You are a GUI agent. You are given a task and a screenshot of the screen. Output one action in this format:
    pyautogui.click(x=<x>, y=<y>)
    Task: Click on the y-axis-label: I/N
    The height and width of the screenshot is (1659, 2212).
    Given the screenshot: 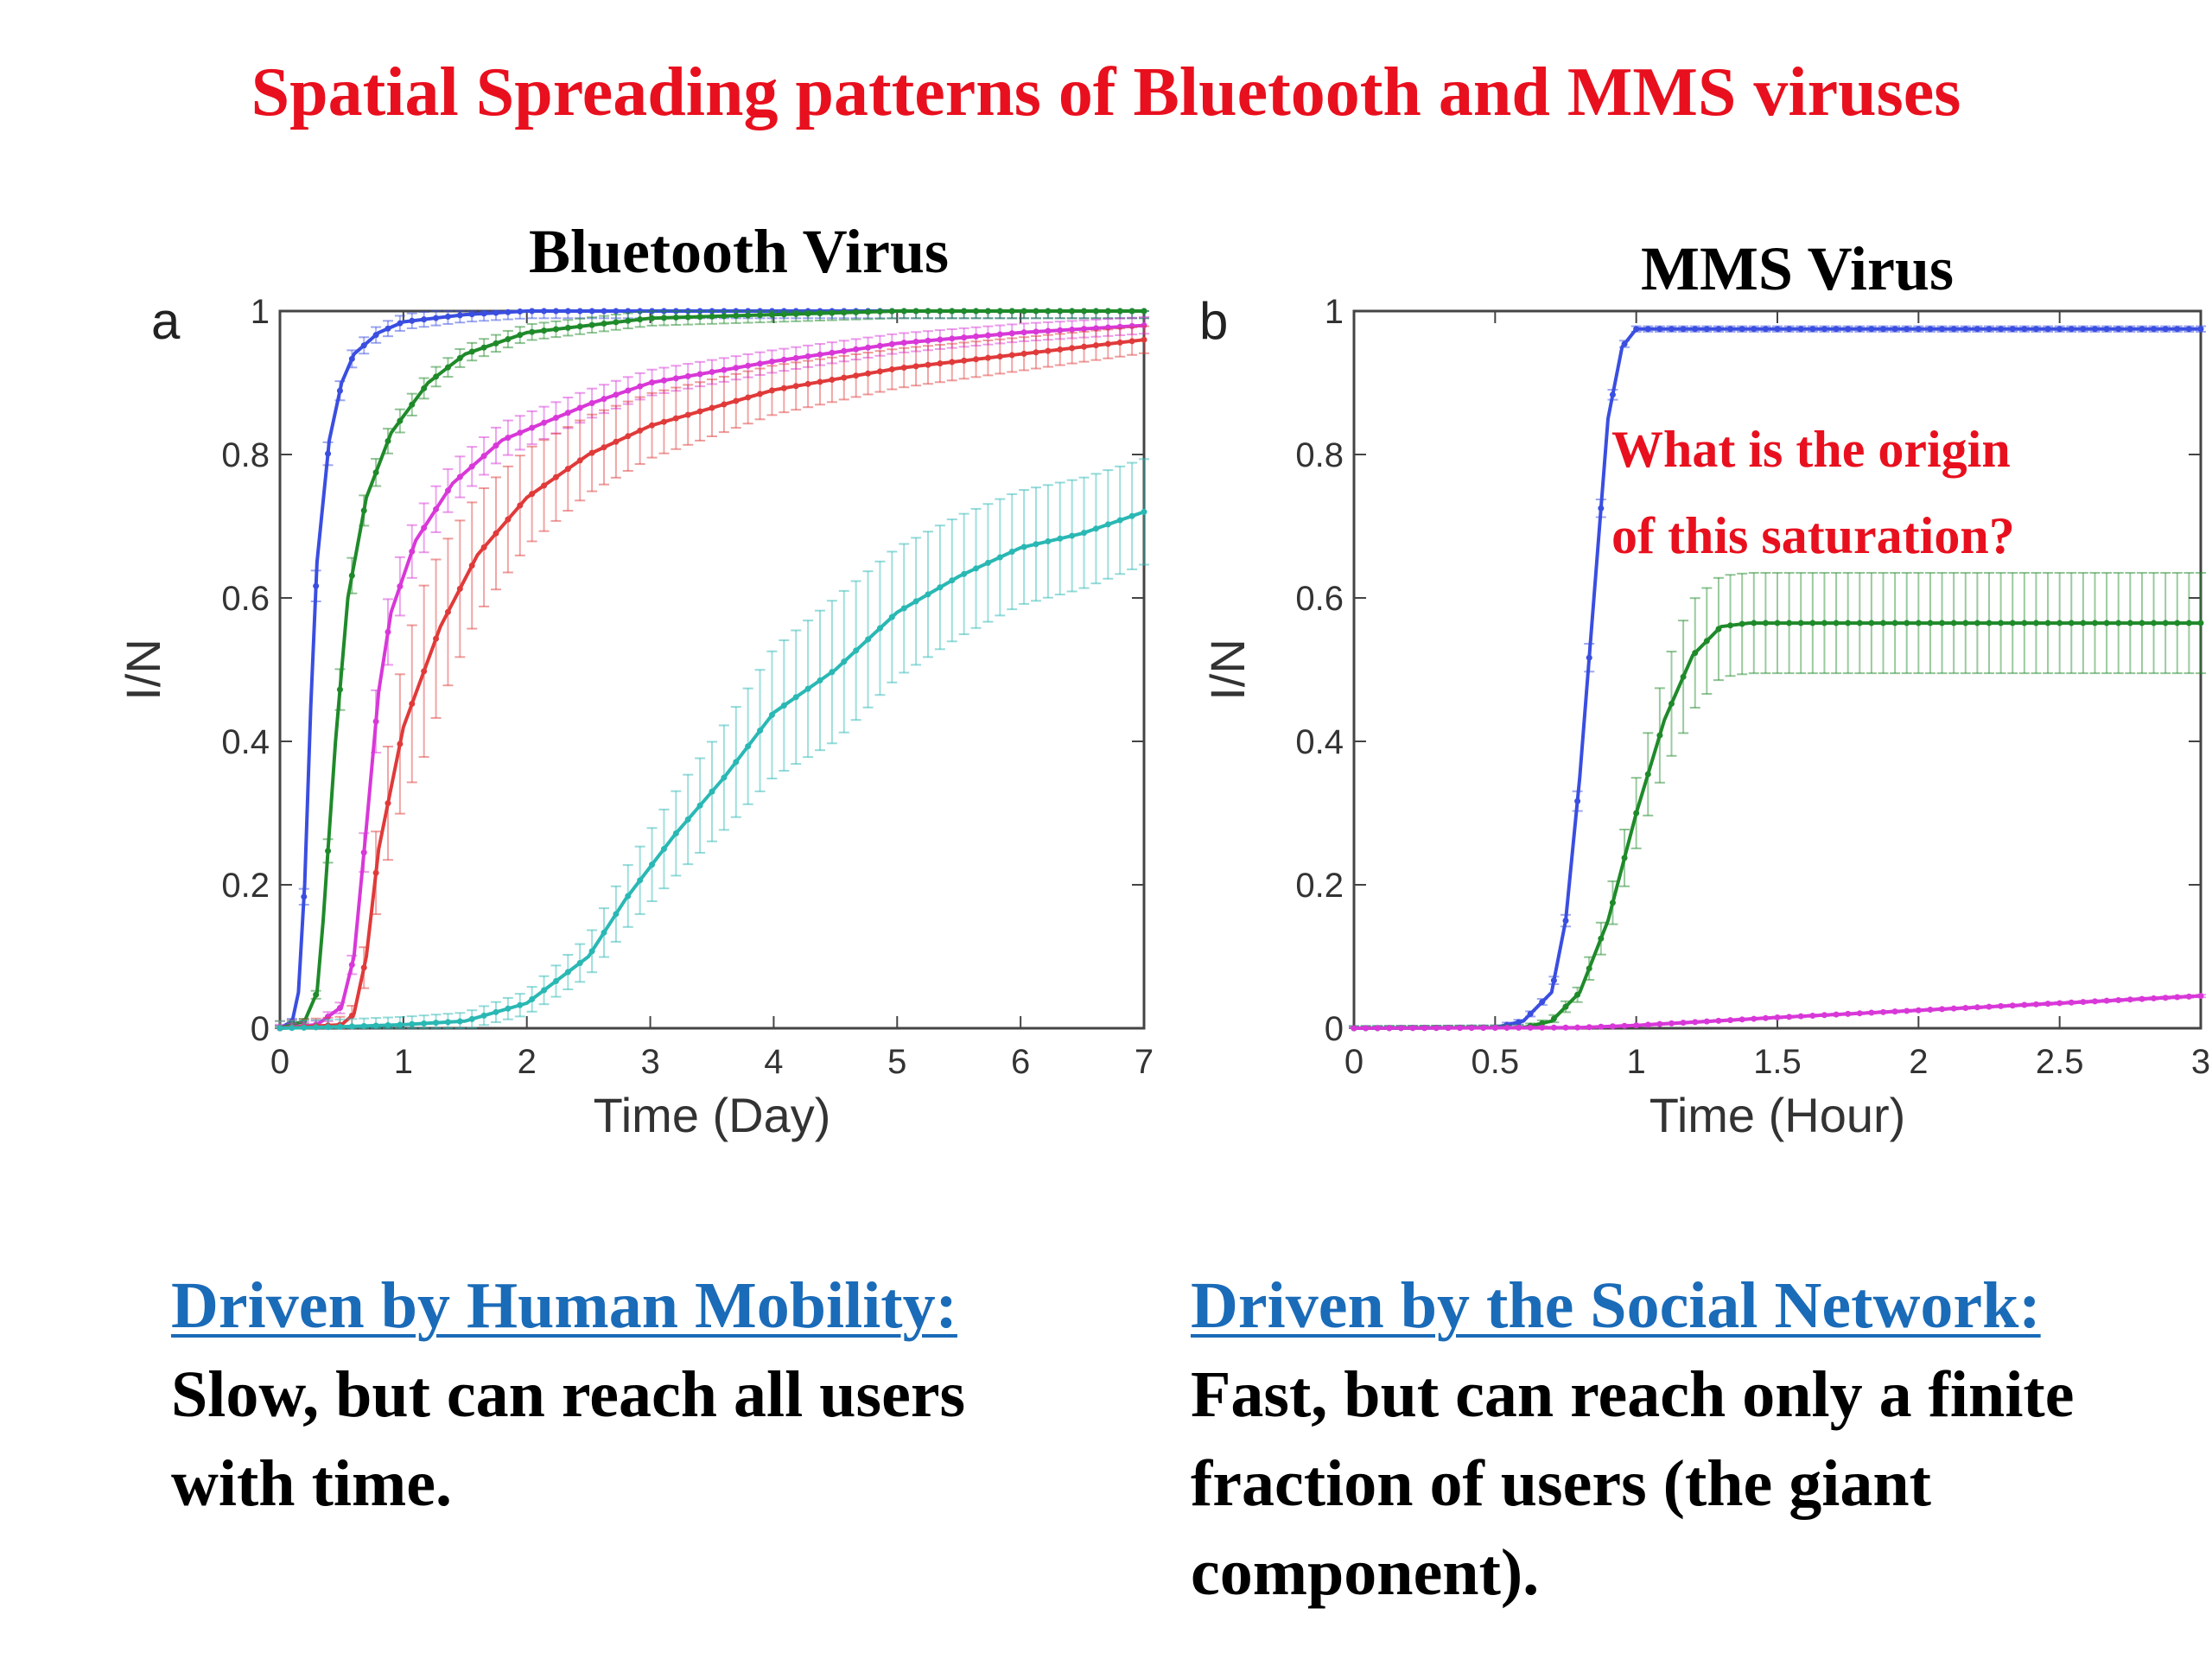 What is the action you would take?
    pyautogui.click(x=1227, y=670)
    